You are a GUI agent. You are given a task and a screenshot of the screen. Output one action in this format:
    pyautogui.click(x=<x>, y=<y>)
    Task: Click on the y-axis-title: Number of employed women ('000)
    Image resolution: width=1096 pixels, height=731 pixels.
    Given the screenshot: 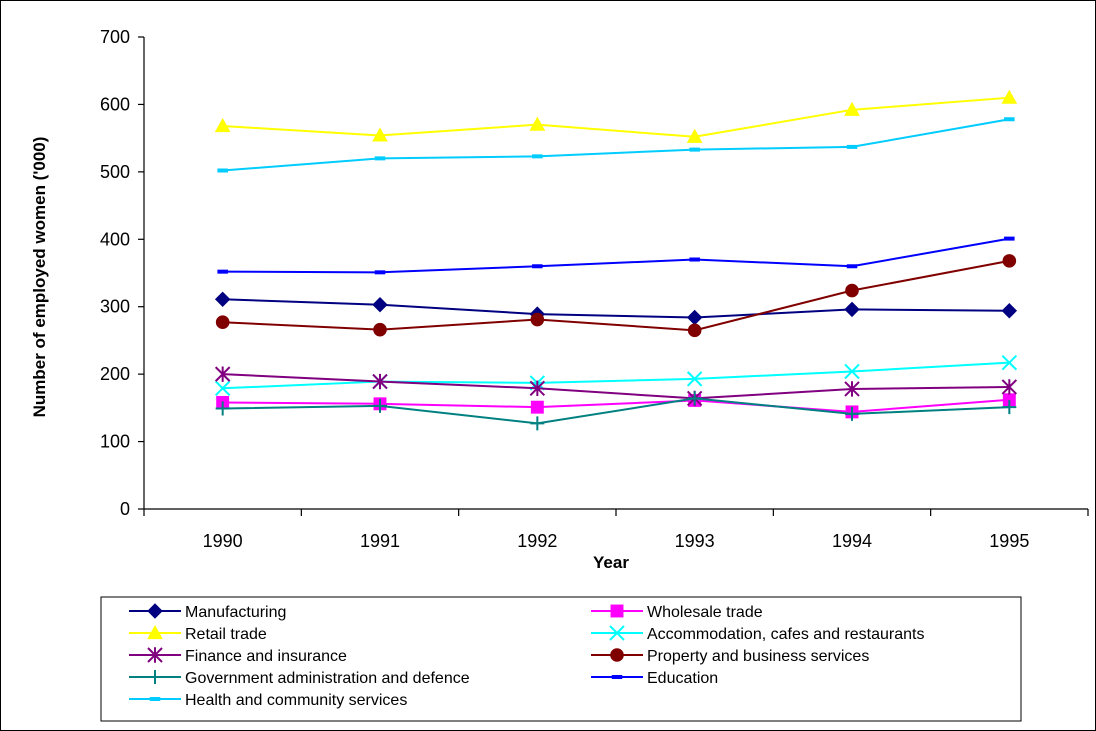 What is the action you would take?
    pyautogui.click(x=39, y=277)
    